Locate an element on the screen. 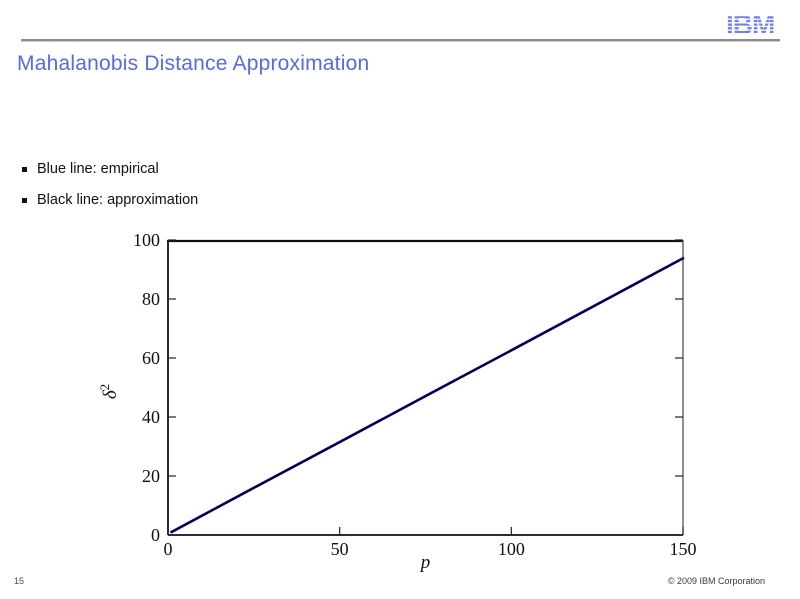  slide-title: Mahalanobis Distance Approximation is located at coordinates (193, 63).